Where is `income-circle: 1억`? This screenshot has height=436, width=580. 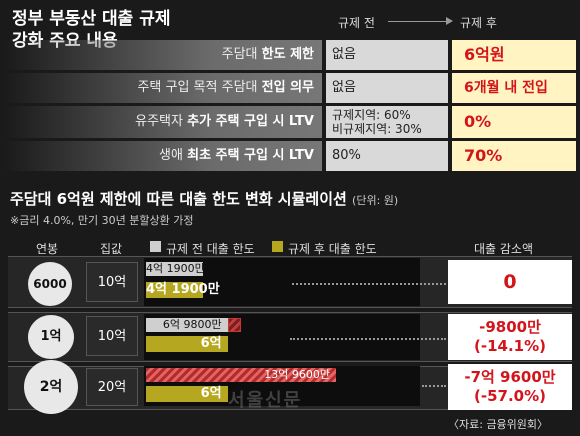 income-circle: 1억 is located at coordinates (51, 337).